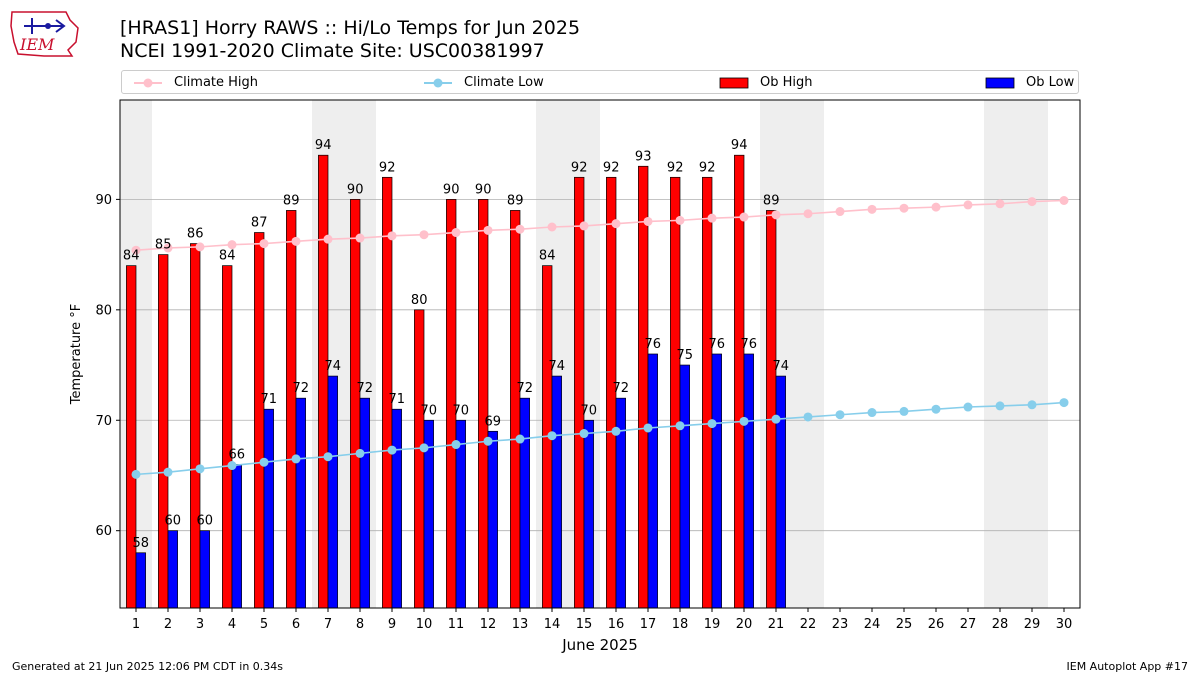 Image resolution: width=1200 pixels, height=675 pixels. Describe the element at coordinates (515, 200) in the screenshot. I see `ob-high-label-day-13: 89` at that location.